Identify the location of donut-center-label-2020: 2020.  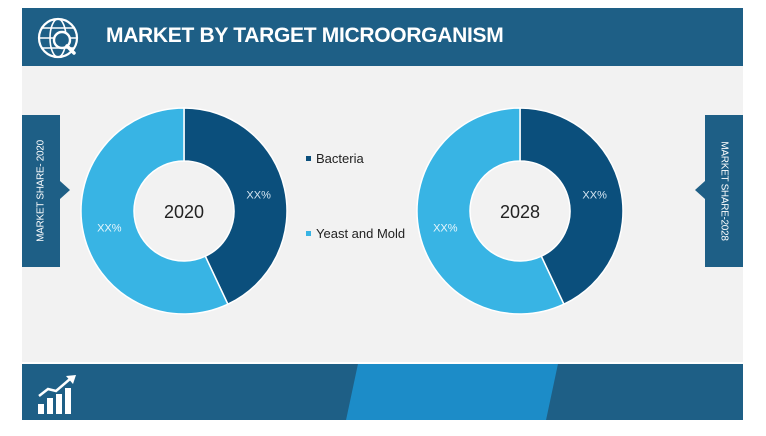
(184, 212).